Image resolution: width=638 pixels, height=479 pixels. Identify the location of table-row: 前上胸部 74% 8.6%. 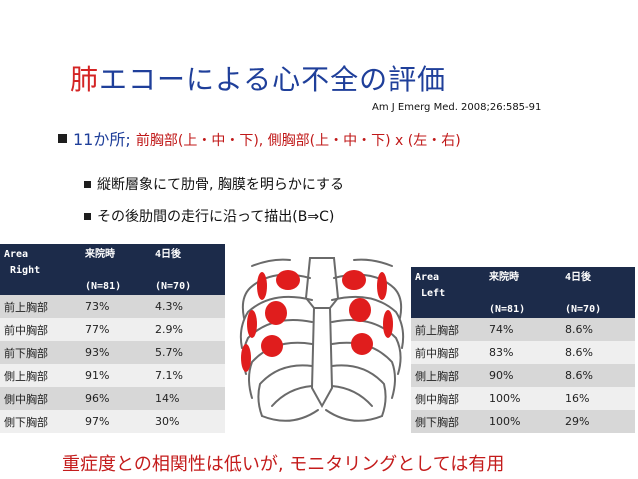
(523, 329).